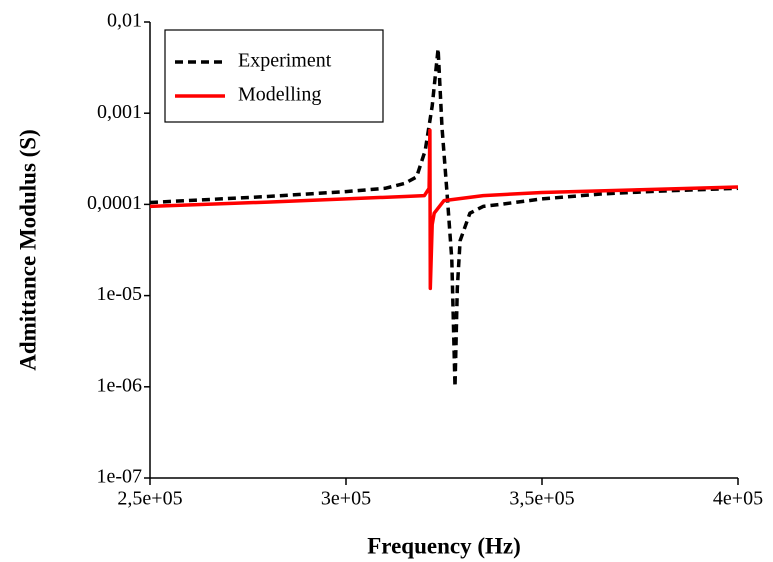 This screenshot has height=562, width=773. What do you see at coordinates (346, 499) in the screenshot?
I see `x-tick-label: 3e+05` at bounding box center [346, 499].